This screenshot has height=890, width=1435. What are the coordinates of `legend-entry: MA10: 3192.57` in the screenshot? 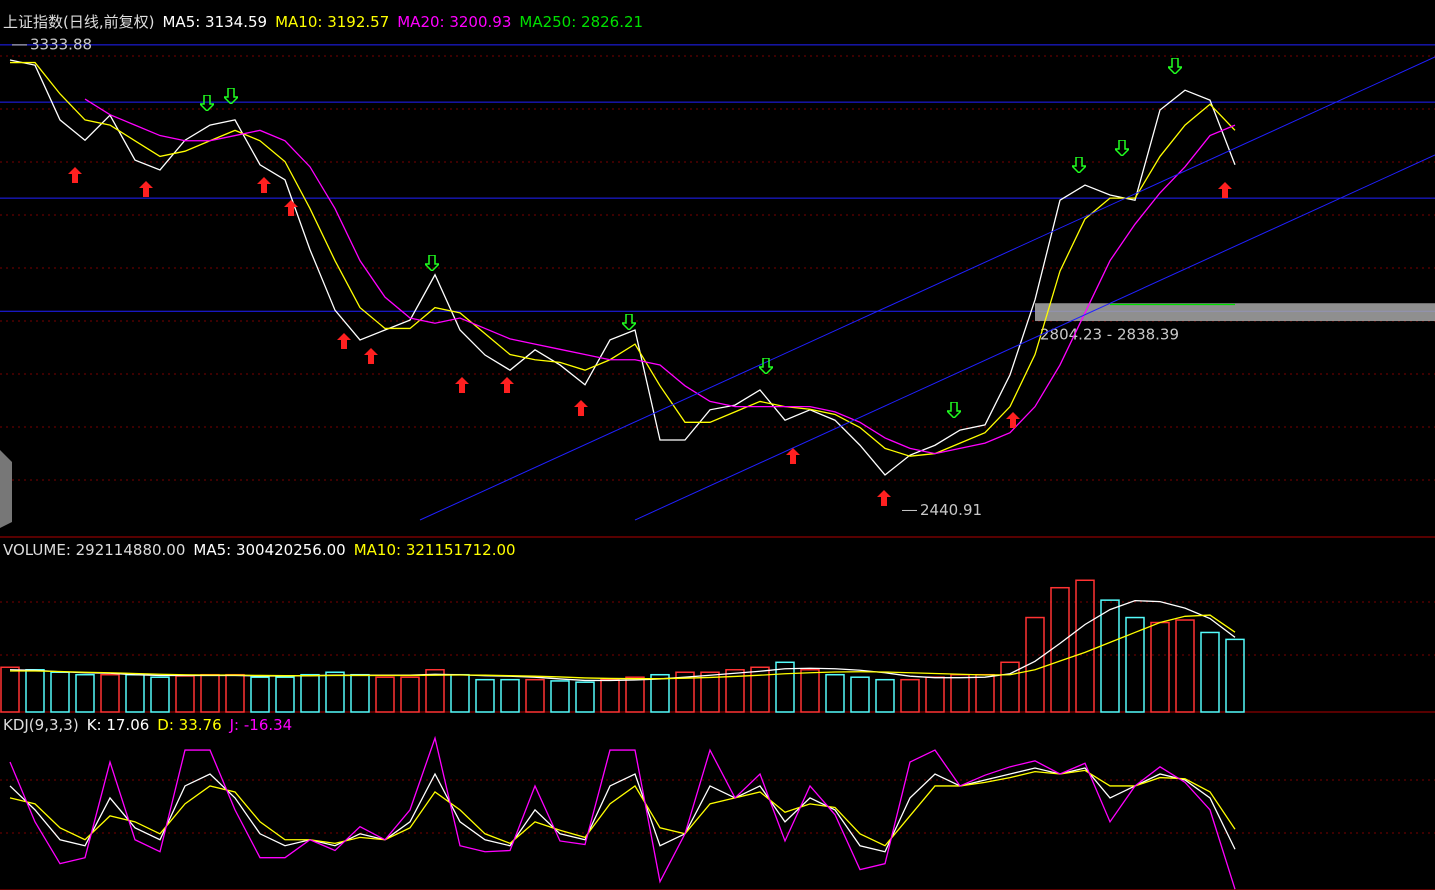 It's located at (332, 22).